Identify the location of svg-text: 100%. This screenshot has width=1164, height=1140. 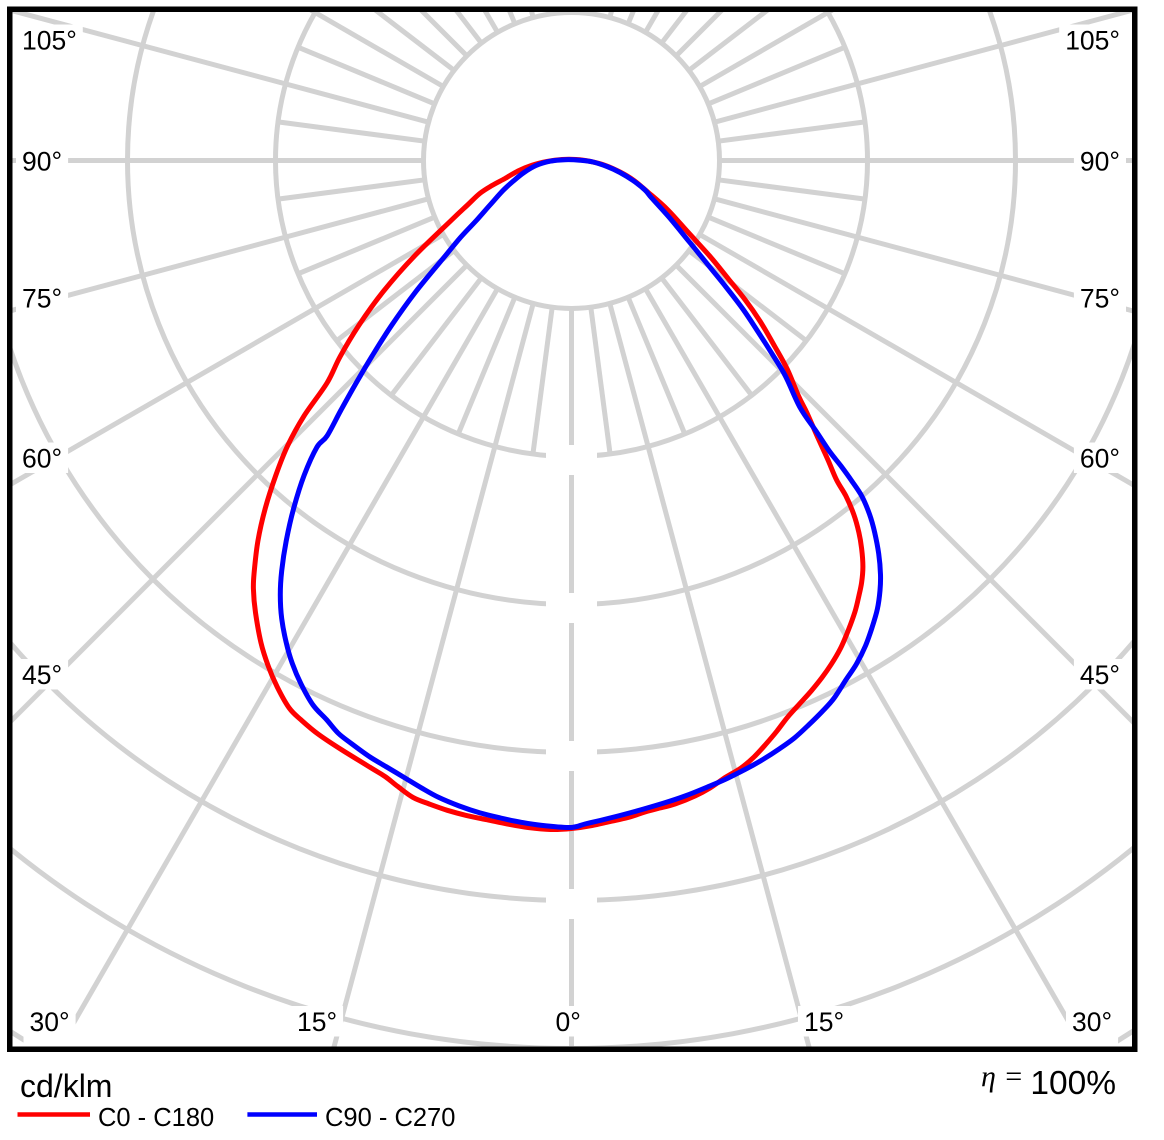
(1073, 1083).